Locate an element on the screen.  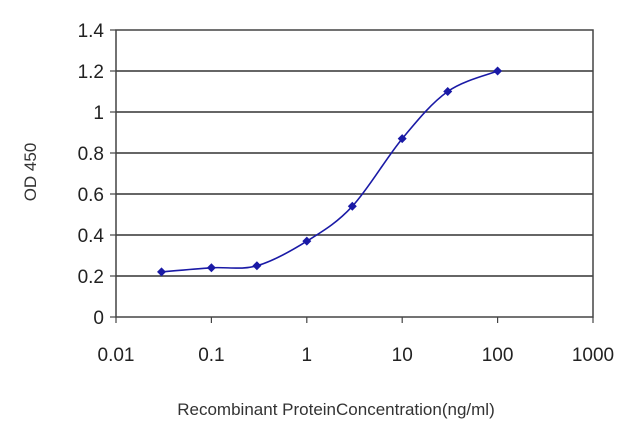
y-tick-label: 0.6 is located at coordinates (91, 195).